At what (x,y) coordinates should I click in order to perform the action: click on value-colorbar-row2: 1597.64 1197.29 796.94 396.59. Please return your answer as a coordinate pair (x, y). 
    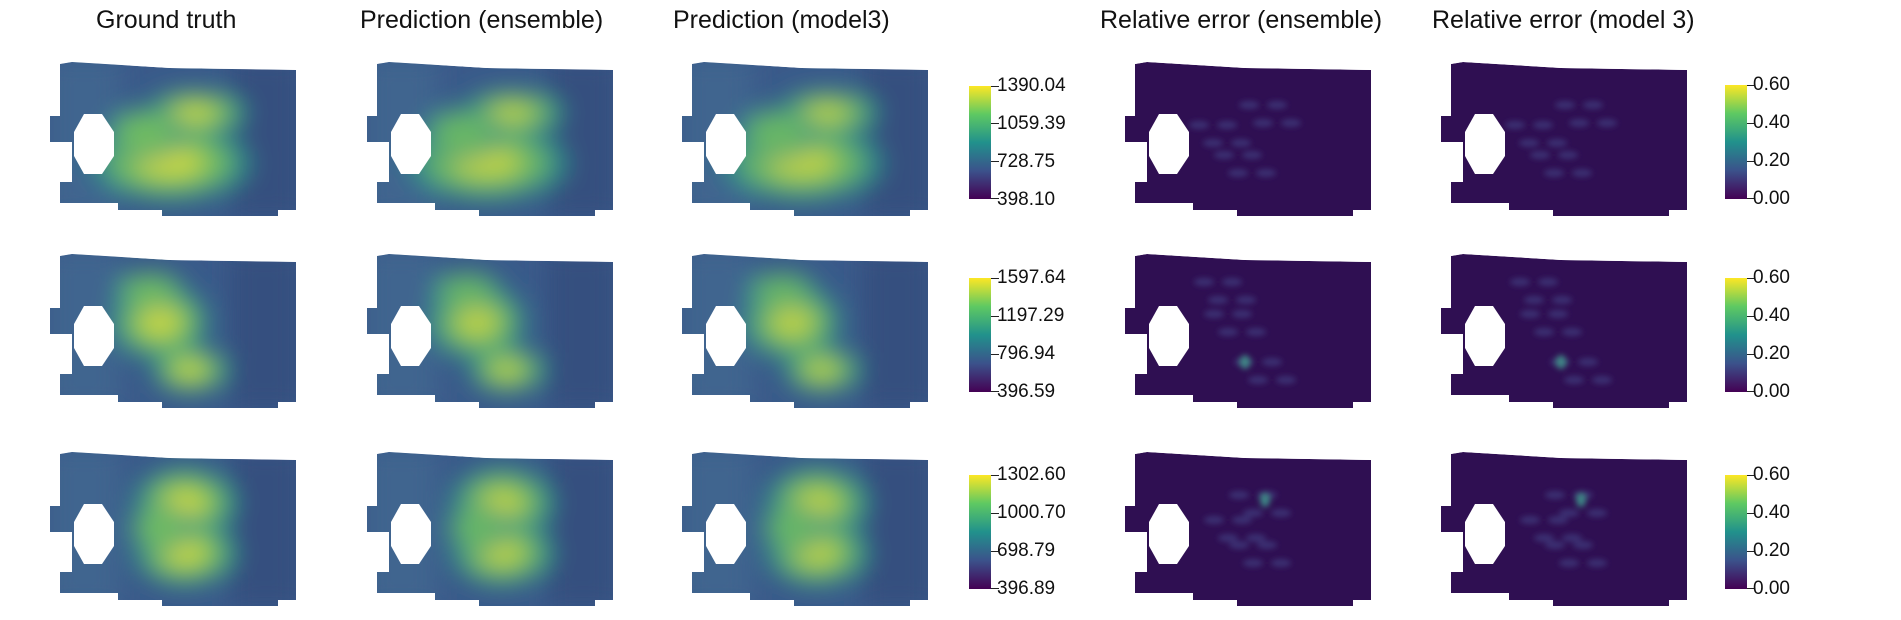
    Looking at the image, I should click on (1017, 334).